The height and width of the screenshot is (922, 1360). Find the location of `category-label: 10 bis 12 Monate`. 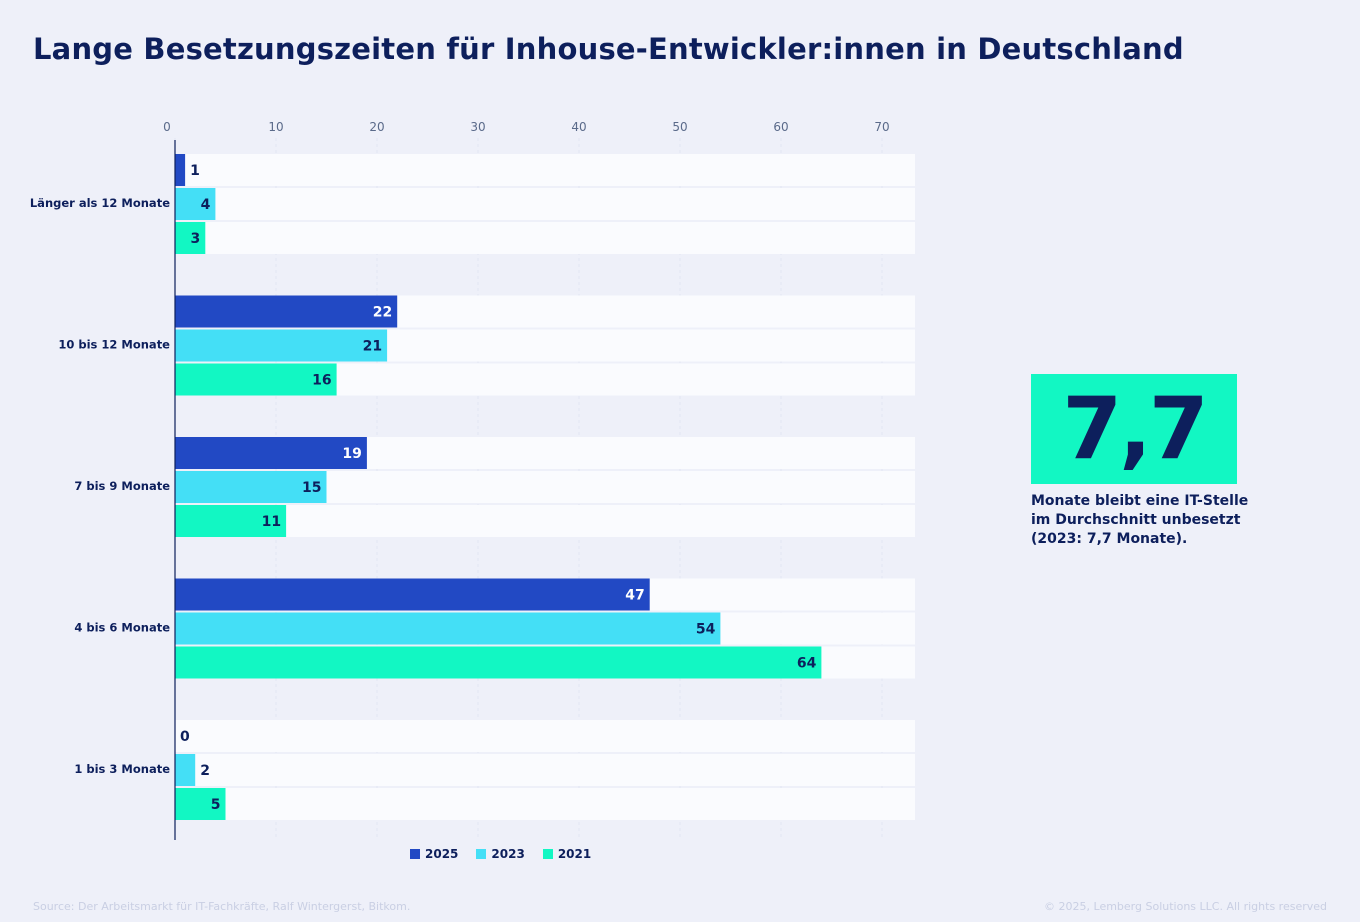

category-label: 10 bis 12 Monate is located at coordinates (114, 345).